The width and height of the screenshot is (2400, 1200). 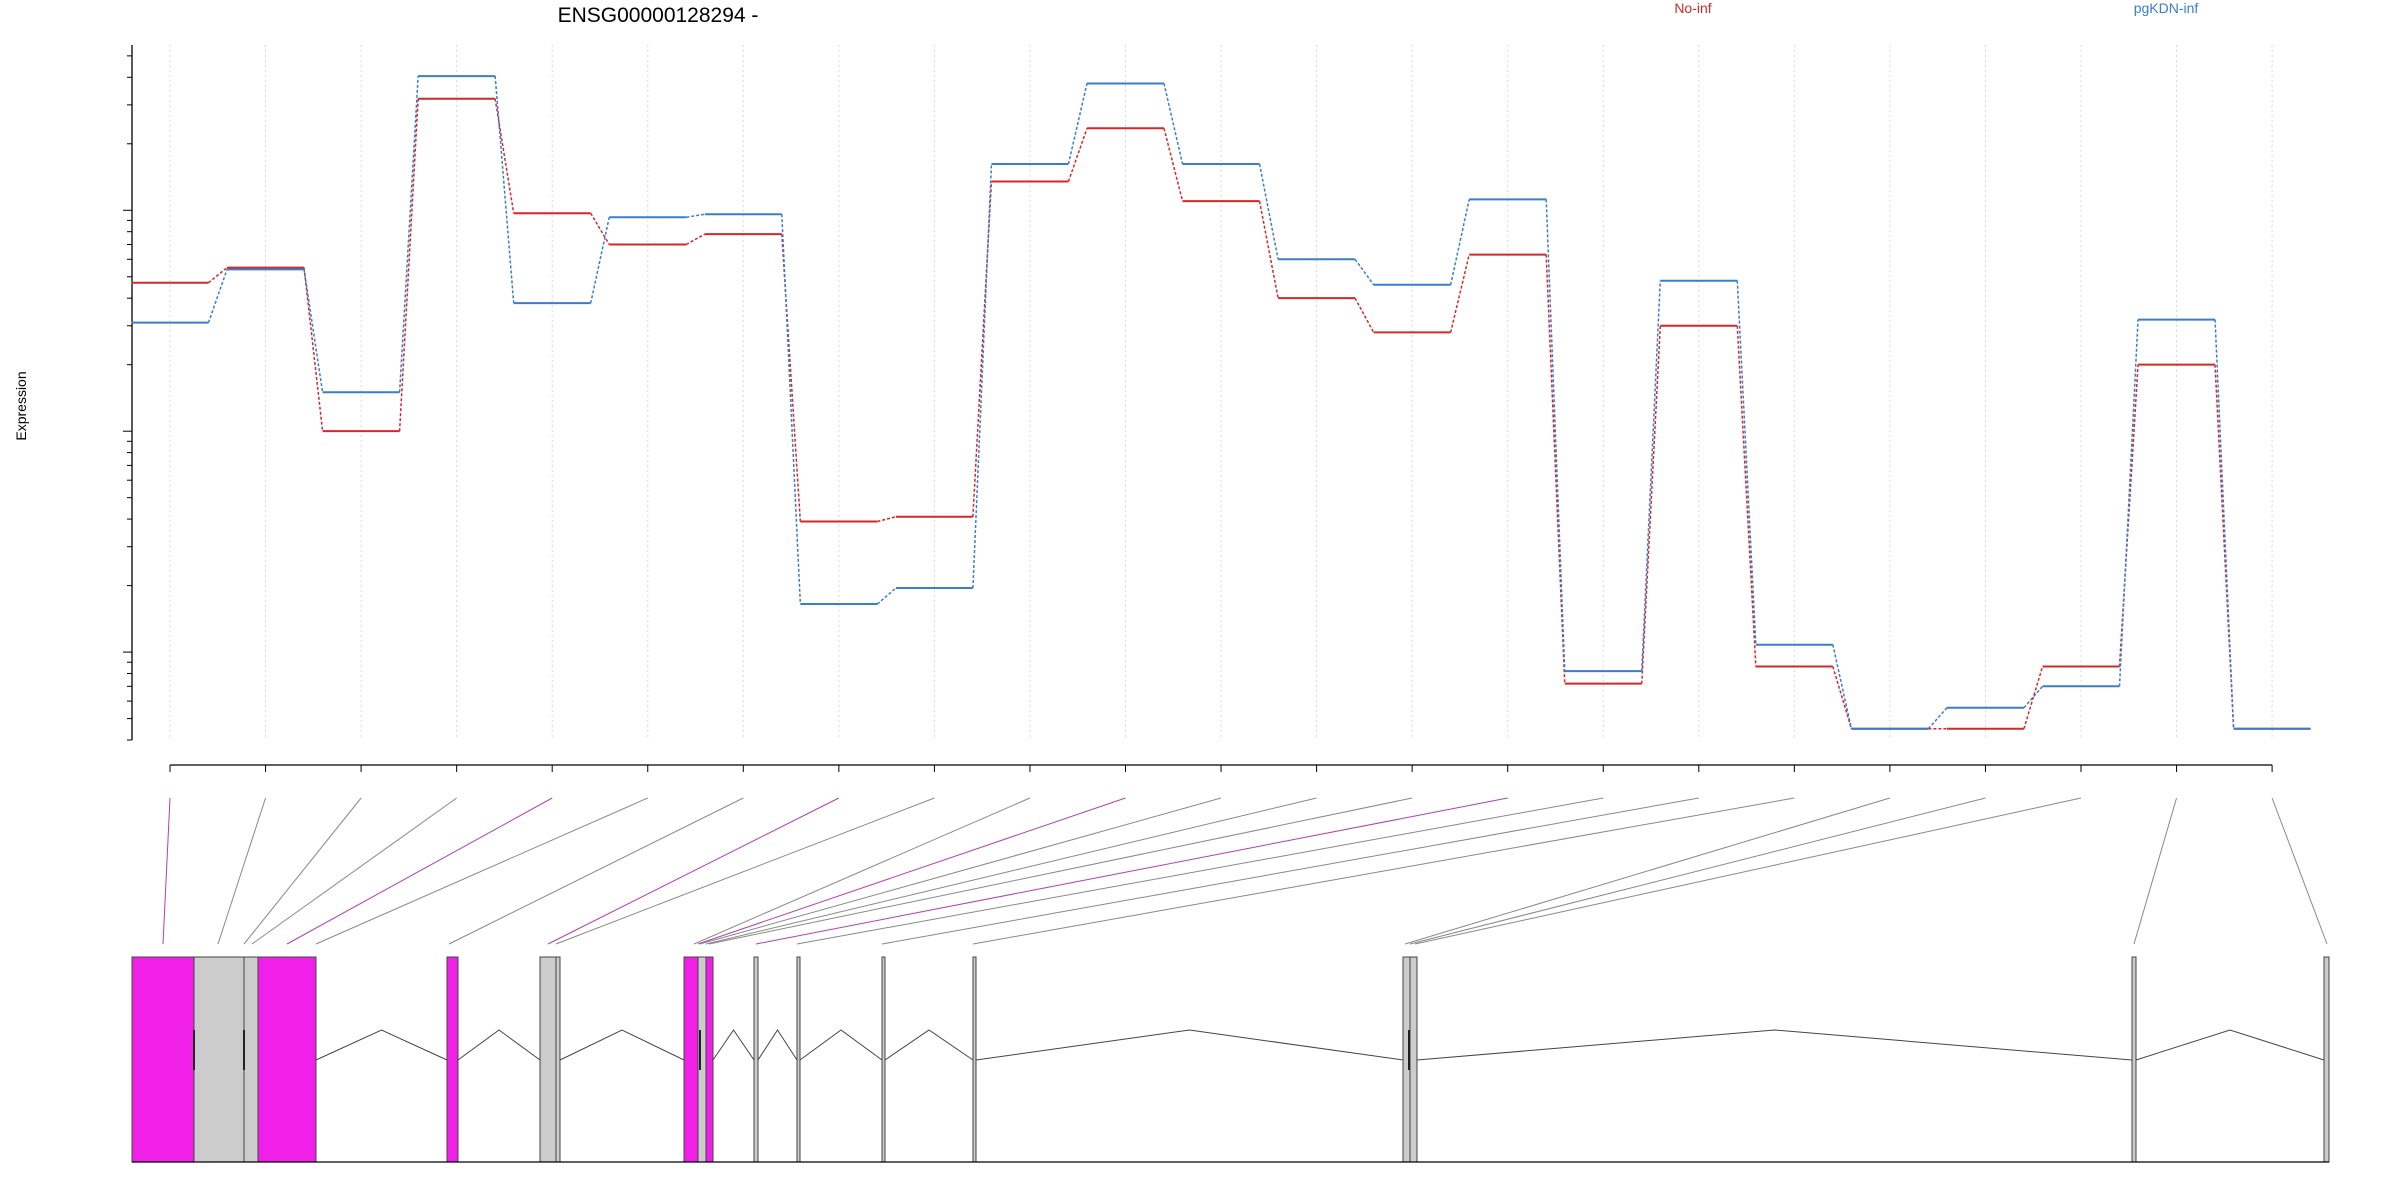 I want to click on connector-line-e018, so click(x=1383, y=871).